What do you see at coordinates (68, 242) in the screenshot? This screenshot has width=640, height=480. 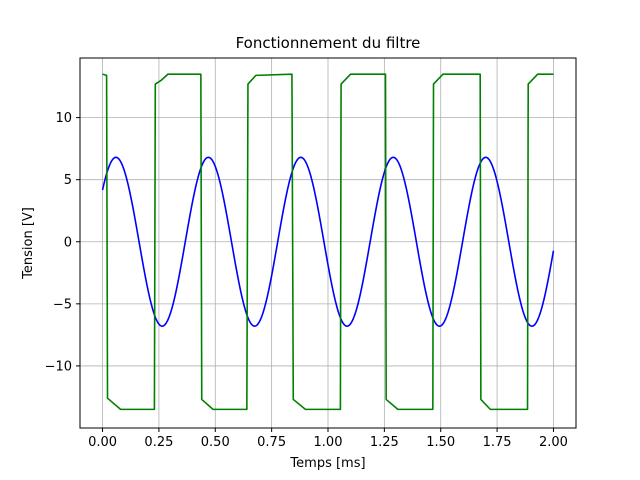 I see `y-tick-label: 0` at bounding box center [68, 242].